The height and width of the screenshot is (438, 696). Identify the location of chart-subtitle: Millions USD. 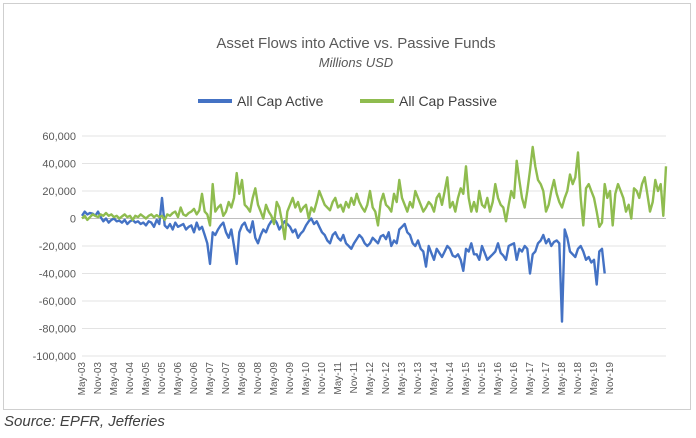
(356, 62).